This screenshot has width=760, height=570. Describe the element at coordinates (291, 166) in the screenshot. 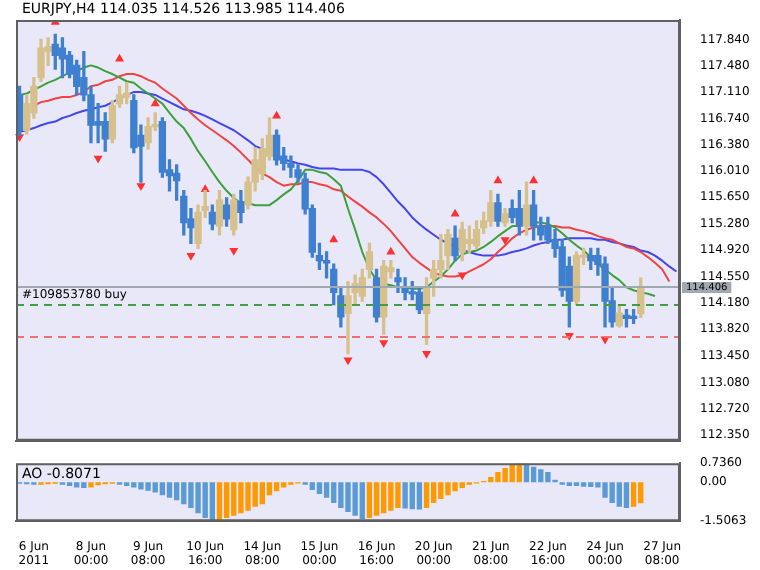

I see `candlestick` at that location.